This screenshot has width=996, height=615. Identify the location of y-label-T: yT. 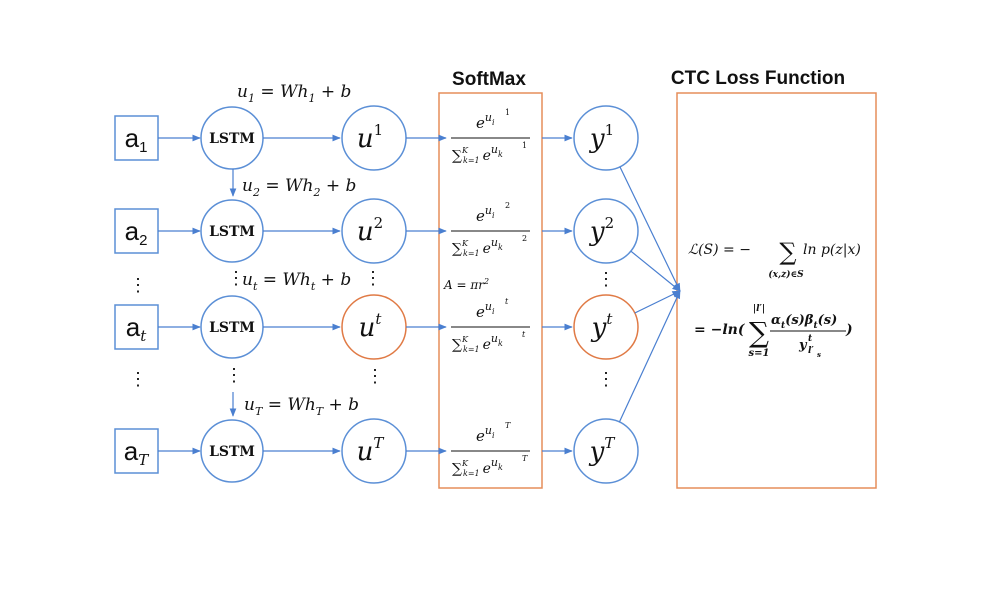
(602, 450).